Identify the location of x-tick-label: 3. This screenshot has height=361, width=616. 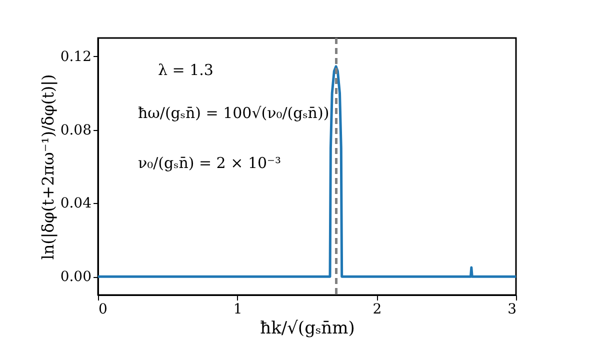
(512, 310).